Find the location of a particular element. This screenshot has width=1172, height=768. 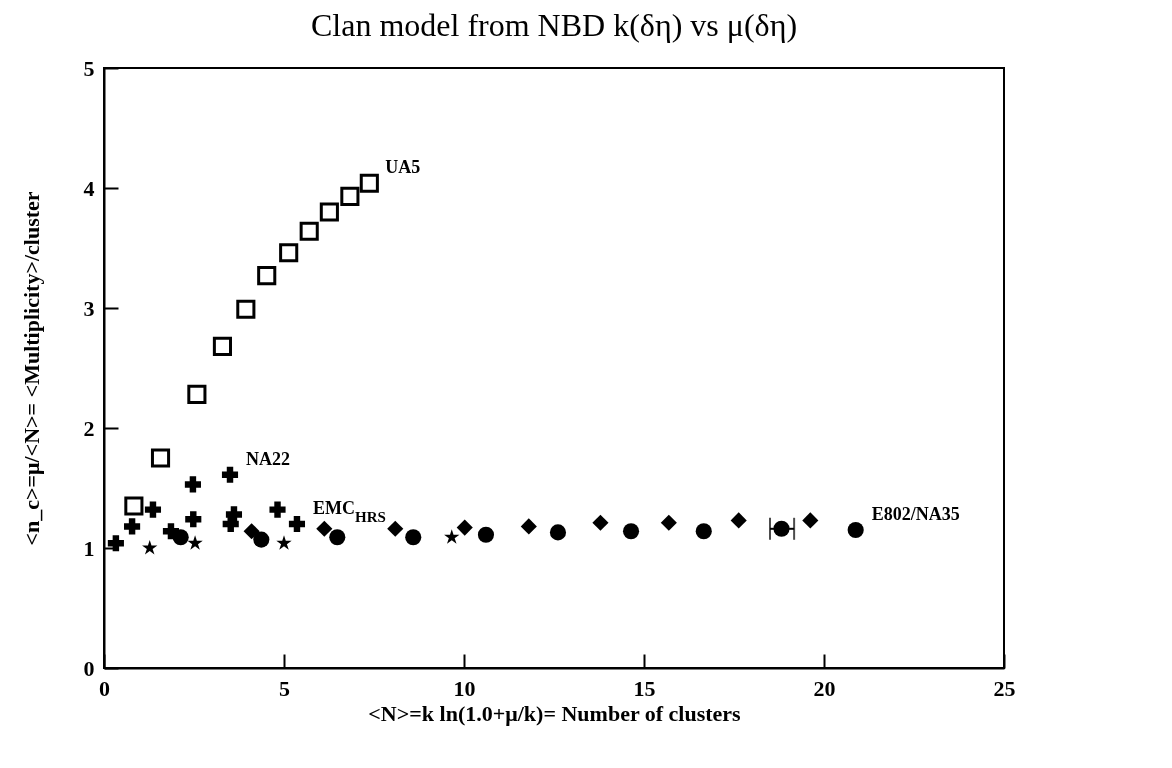

y-tick-label: 3 is located at coordinates (89, 308).